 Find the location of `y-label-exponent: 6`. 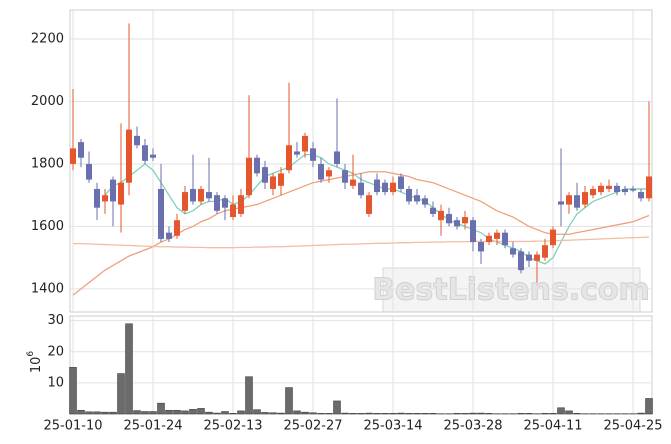

y-label-exponent: 6 is located at coordinates (31, 354).